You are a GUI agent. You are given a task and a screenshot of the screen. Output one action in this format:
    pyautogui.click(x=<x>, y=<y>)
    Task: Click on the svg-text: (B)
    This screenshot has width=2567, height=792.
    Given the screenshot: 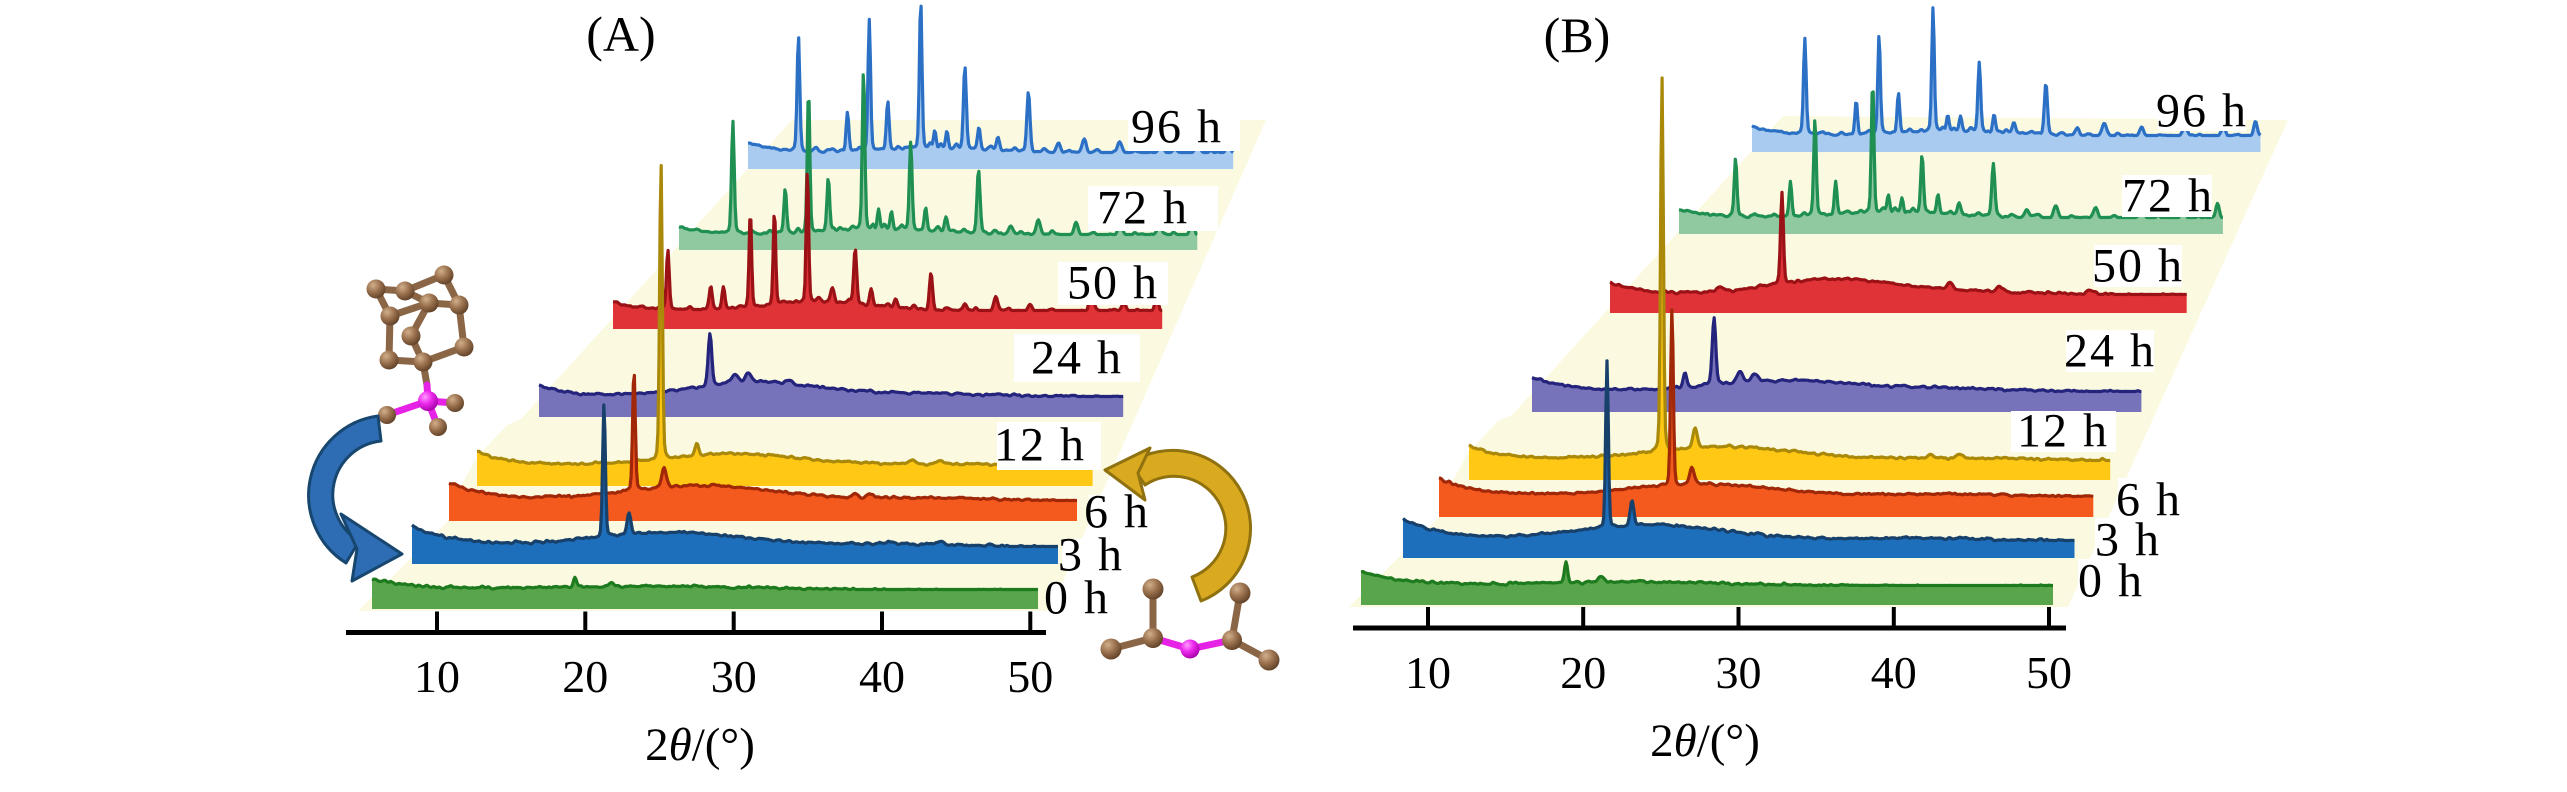 What is the action you would take?
    pyautogui.click(x=1577, y=35)
    